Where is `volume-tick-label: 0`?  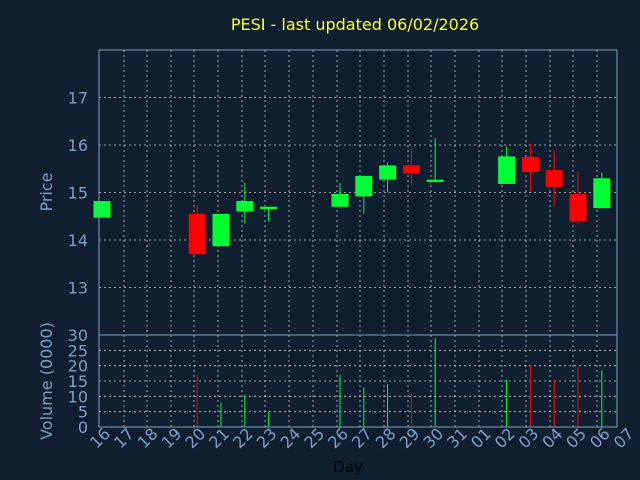
volume-tick-label: 0 is located at coordinates (83, 427).